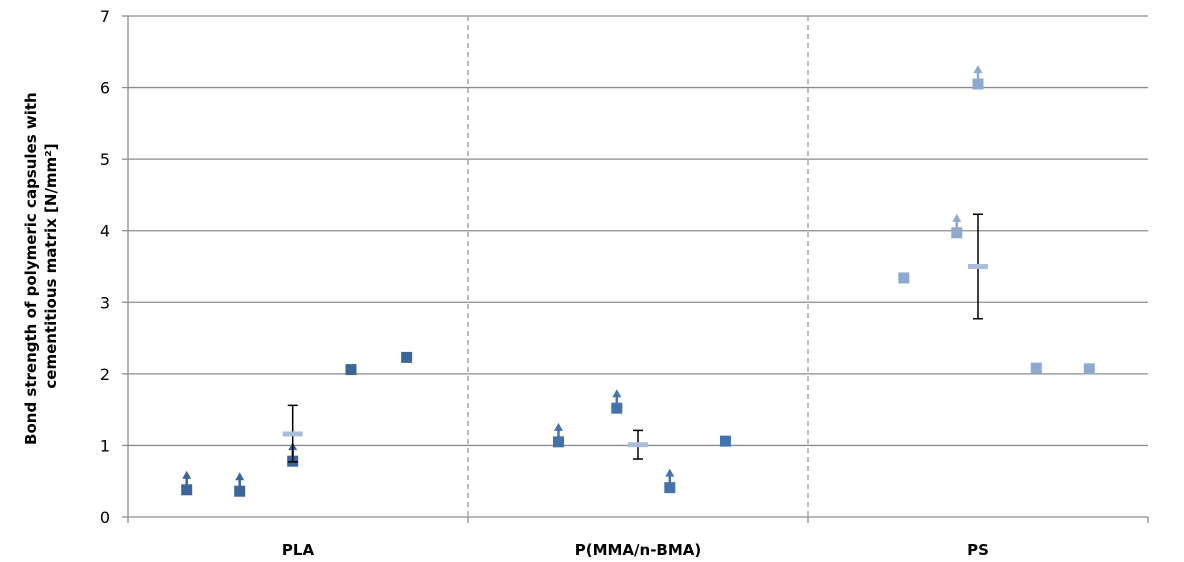 The width and height of the screenshot is (1184, 562). I want to click on y-tick-label: 5, so click(105, 159).